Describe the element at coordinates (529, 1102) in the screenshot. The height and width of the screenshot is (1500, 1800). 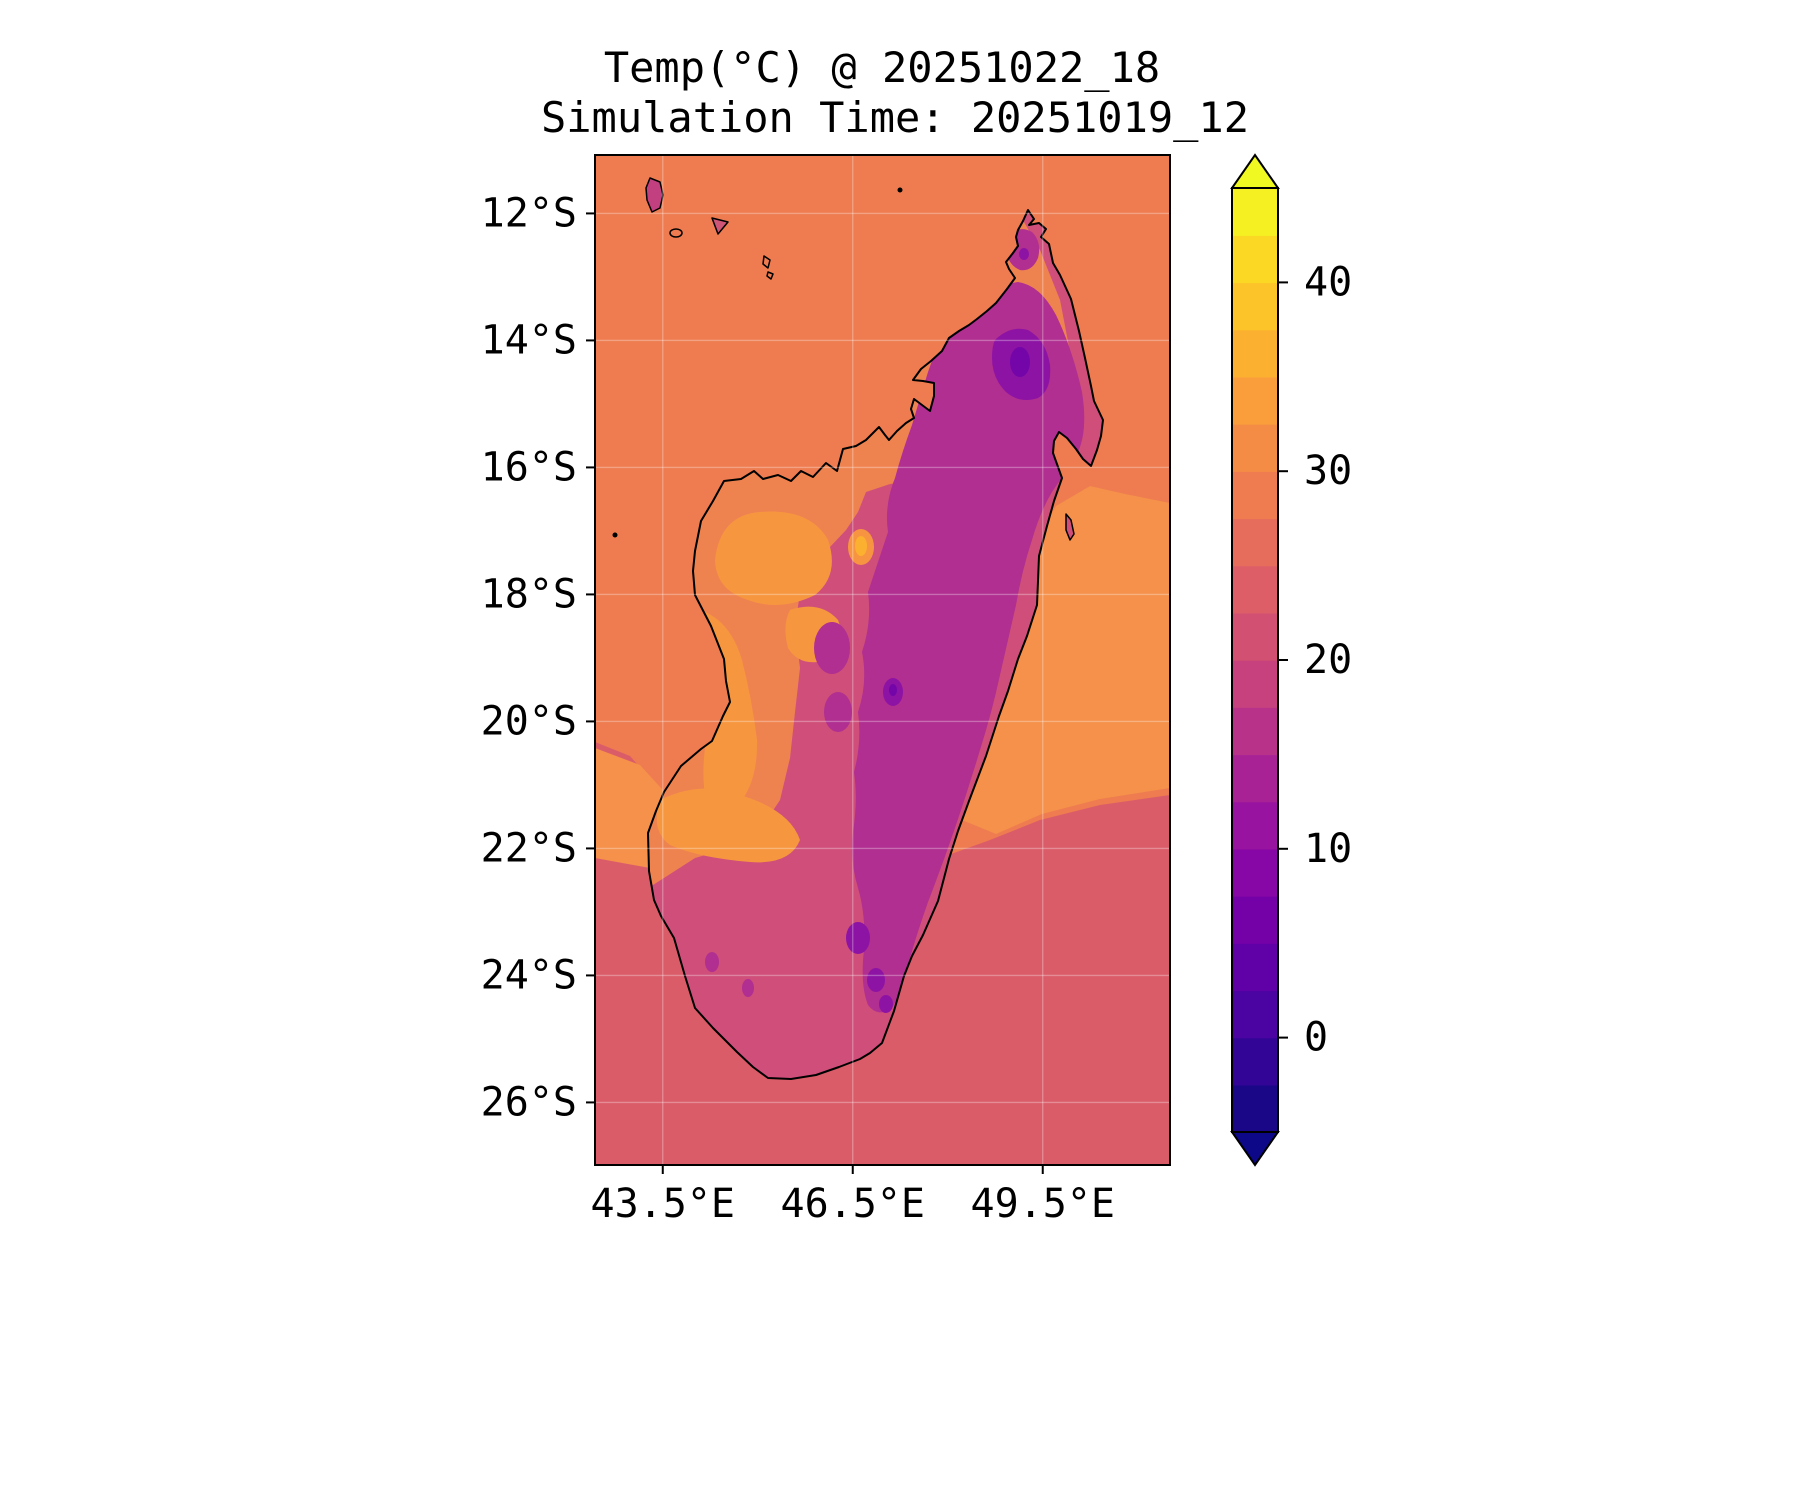
I see `y-tick-label: 26°S` at that location.